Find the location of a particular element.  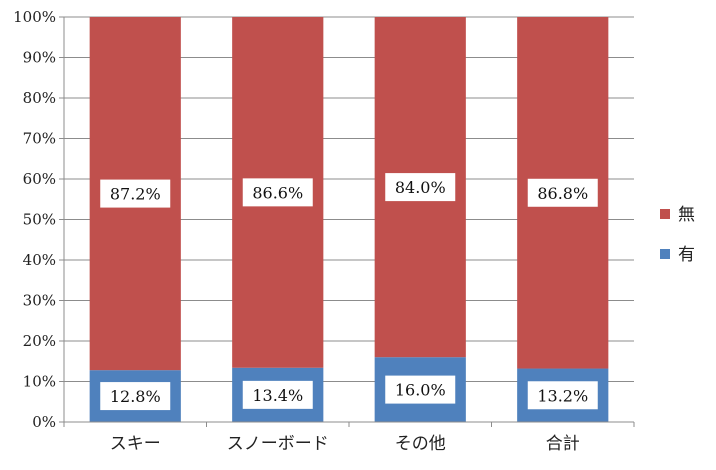

data-label: 13.4% is located at coordinates (277, 395).